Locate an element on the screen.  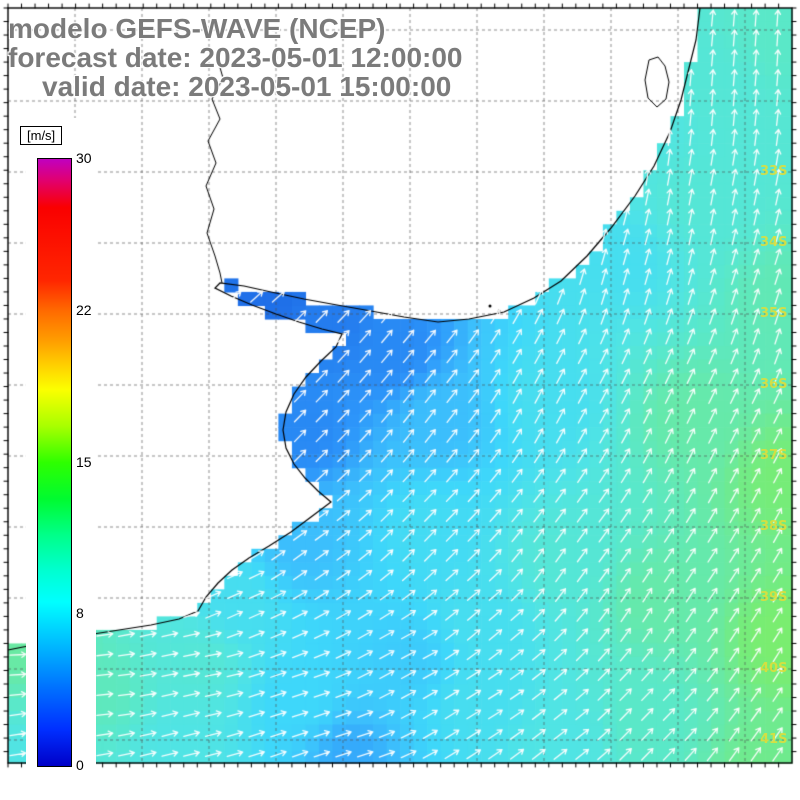
colorbar-units-label: [m/s] is located at coordinates (41, 135).